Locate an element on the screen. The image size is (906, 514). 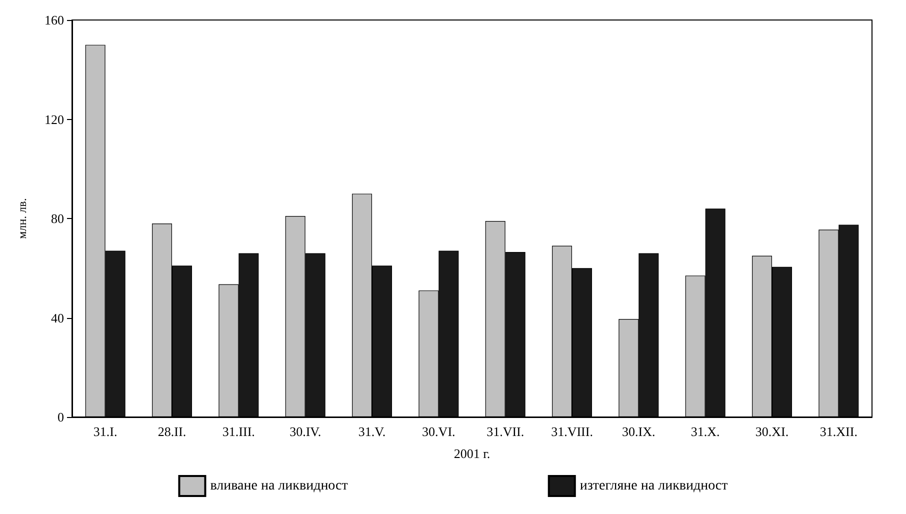
x-tick-label: 30.IX. is located at coordinates (639, 431).